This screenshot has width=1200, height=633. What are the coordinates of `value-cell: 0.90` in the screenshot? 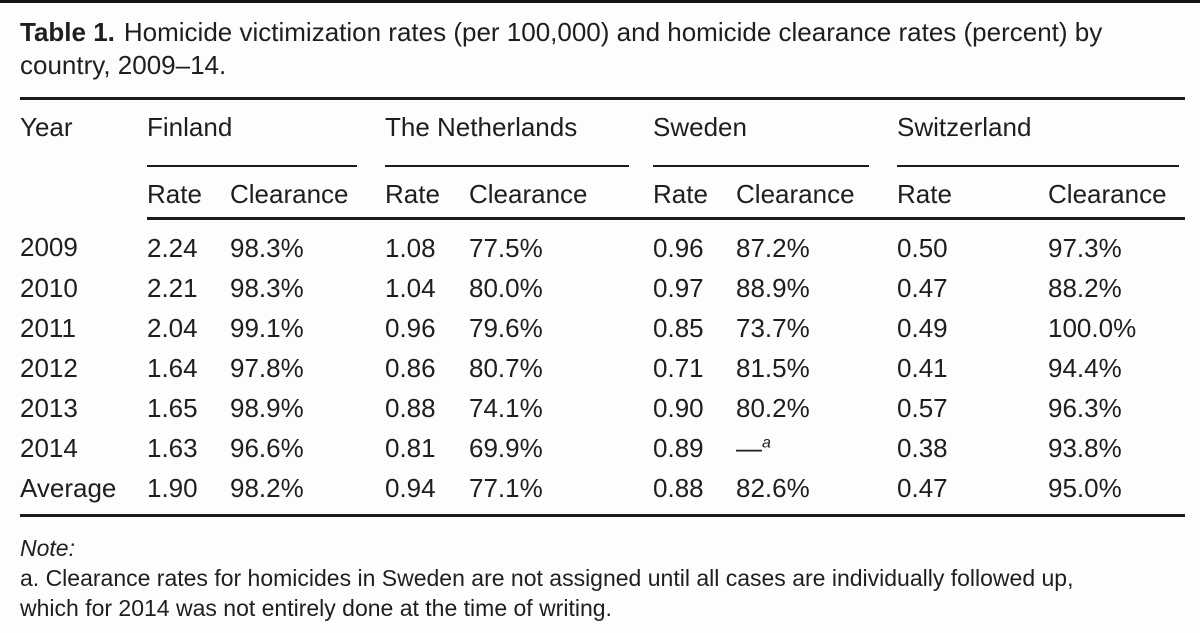 It's located at (678, 407).